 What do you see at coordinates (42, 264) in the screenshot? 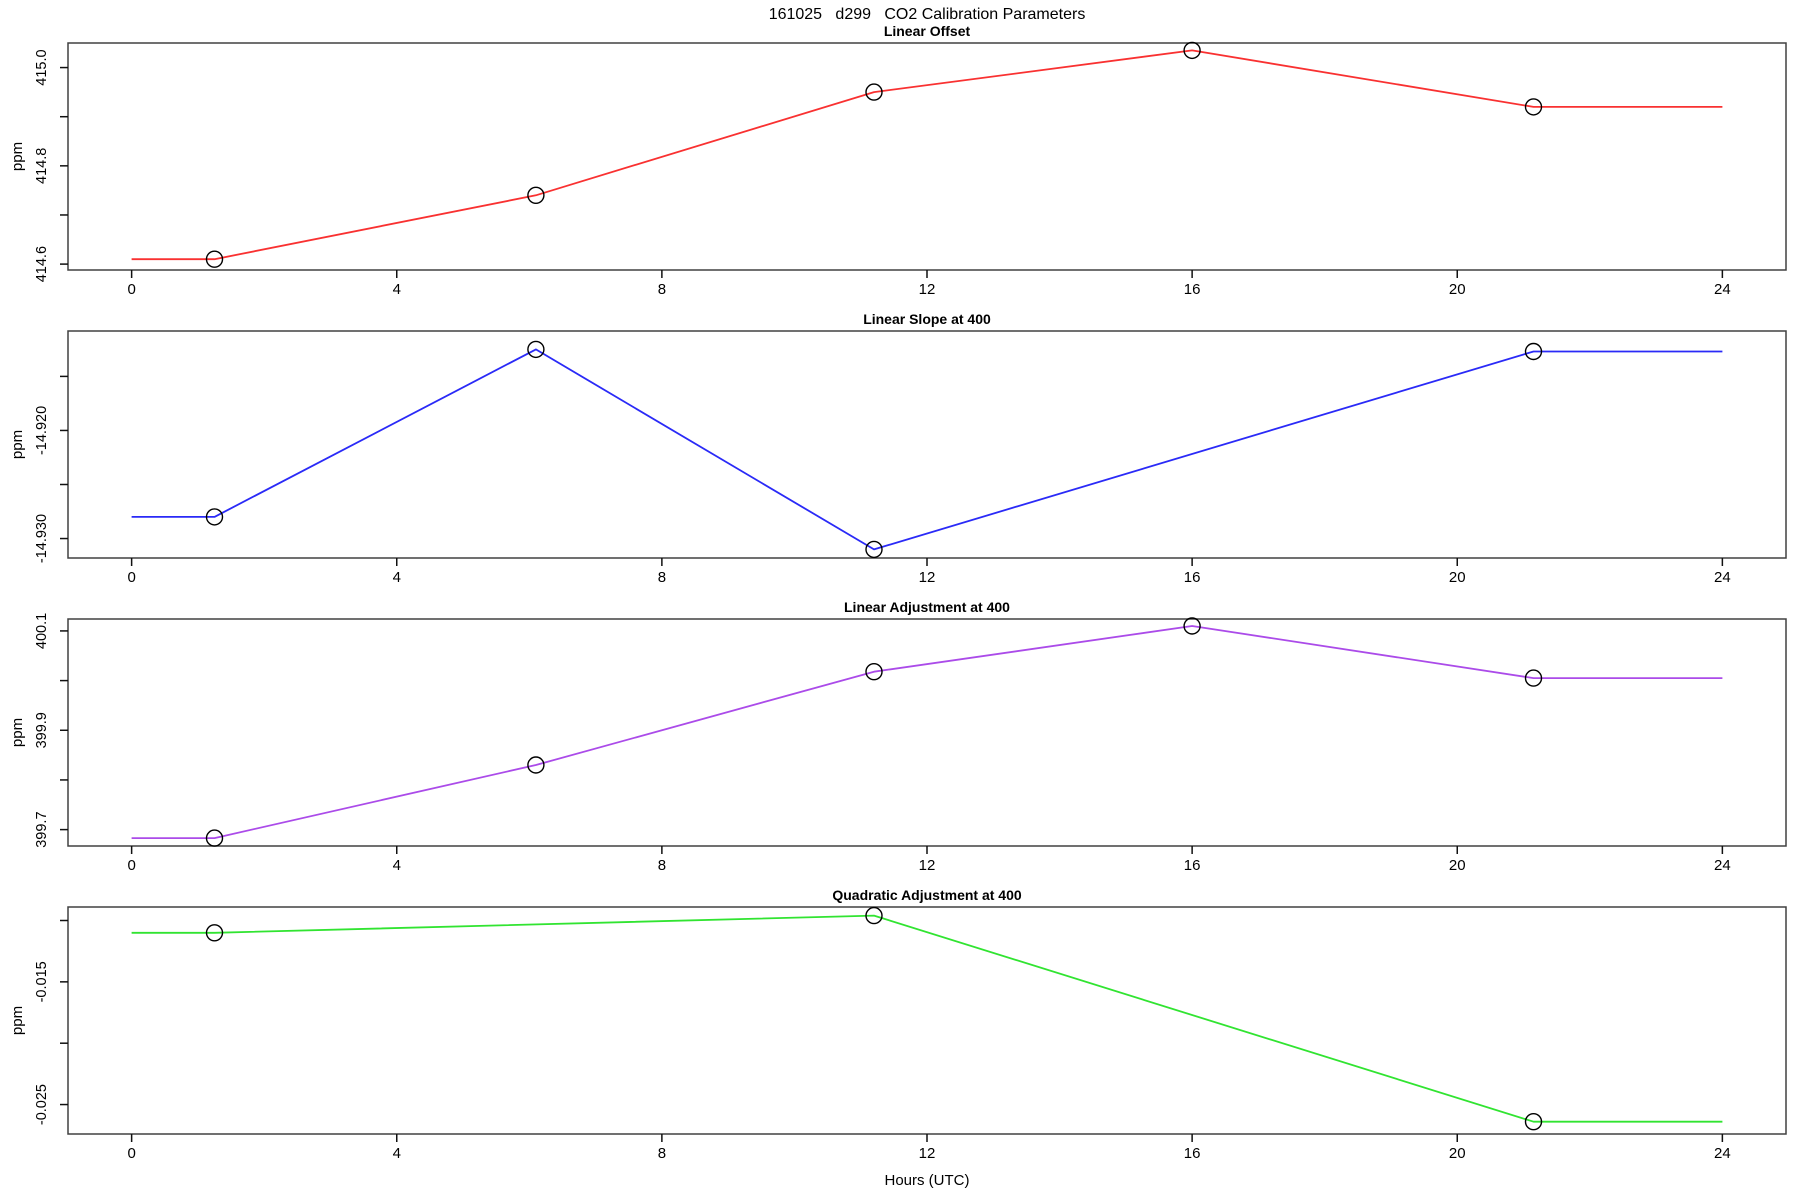
I see `y-tick-label: 414.6` at bounding box center [42, 264].